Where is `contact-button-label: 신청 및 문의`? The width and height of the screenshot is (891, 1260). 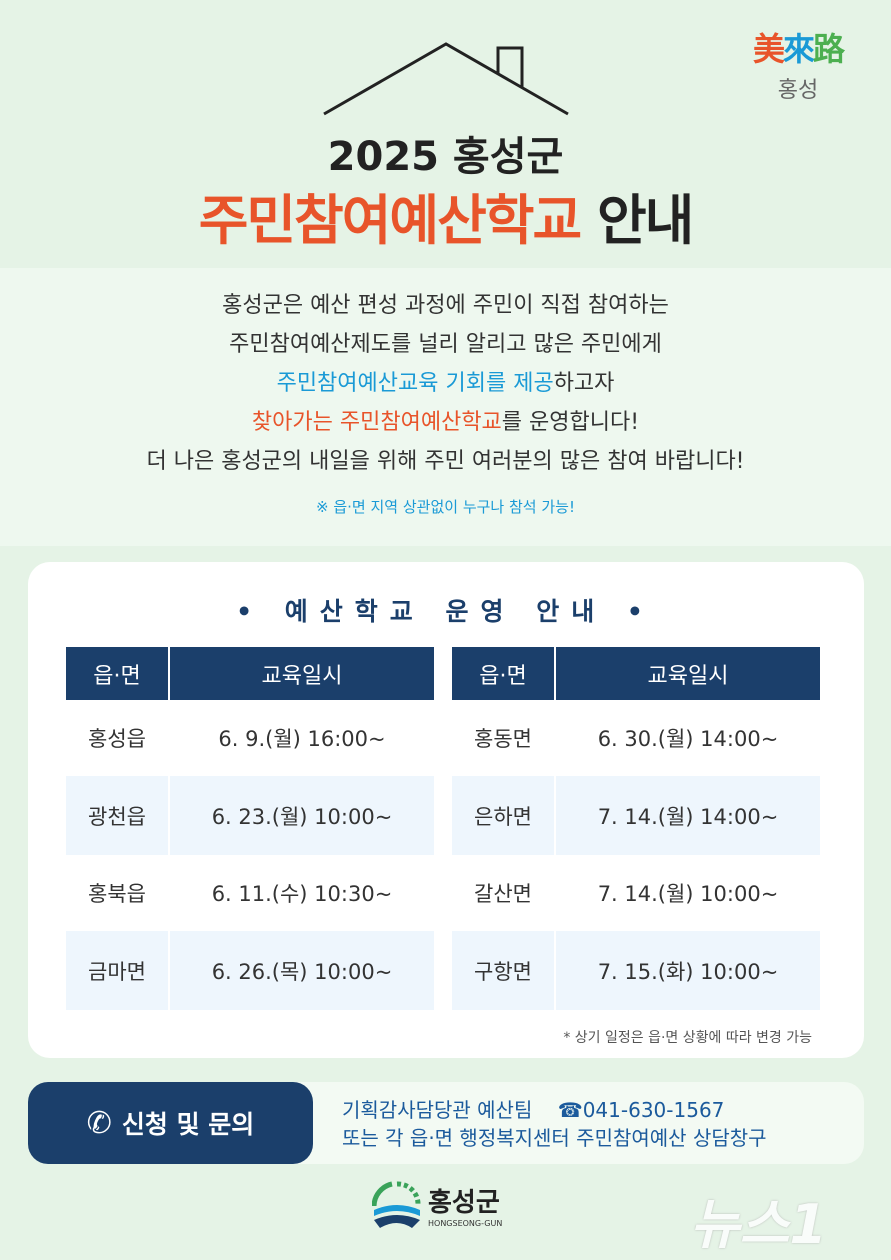
contact-button-label: 신청 및 문의 is located at coordinates (188, 1124).